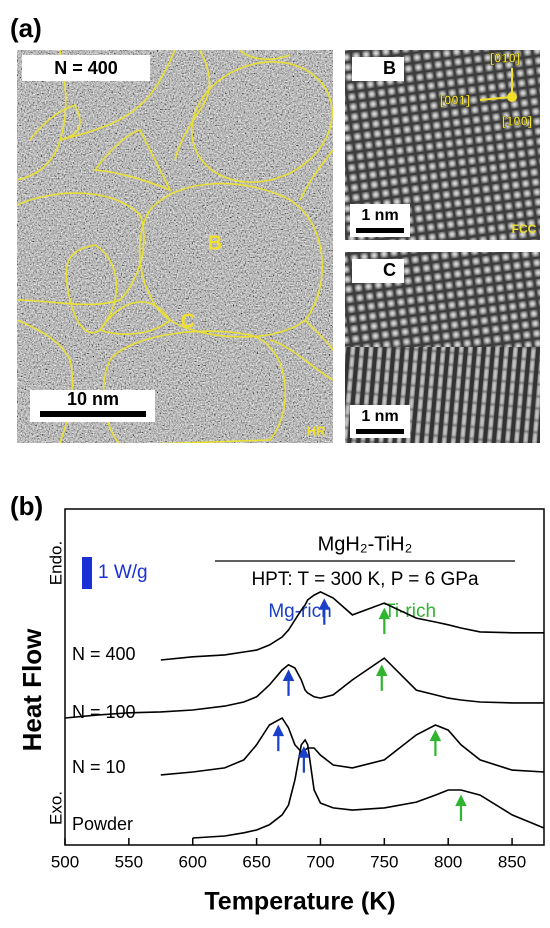  What do you see at coordinates (215, 243) in the screenshot?
I see `point-label: B` at bounding box center [215, 243].